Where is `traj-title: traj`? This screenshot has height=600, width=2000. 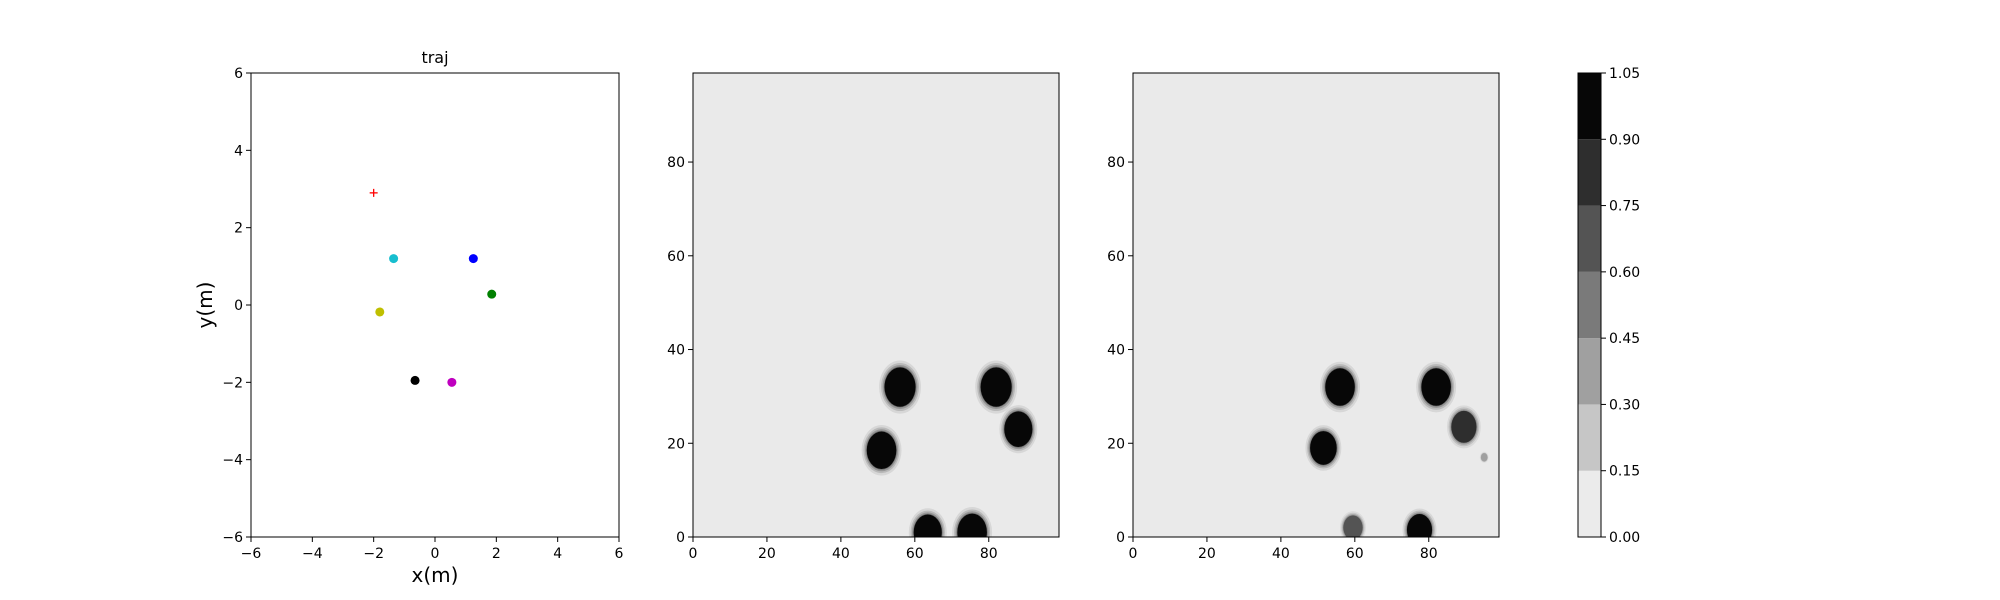 traj-title: traj is located at coordinates (434, 57).